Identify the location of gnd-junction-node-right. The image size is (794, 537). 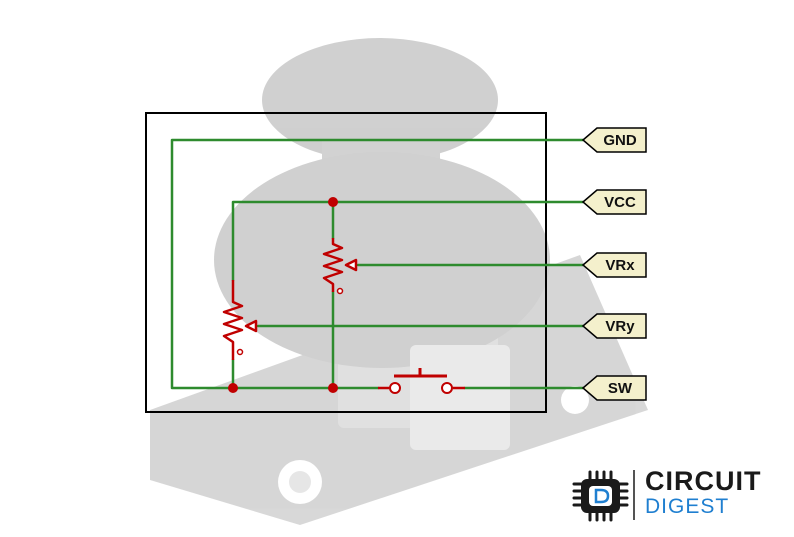
(333, 388).